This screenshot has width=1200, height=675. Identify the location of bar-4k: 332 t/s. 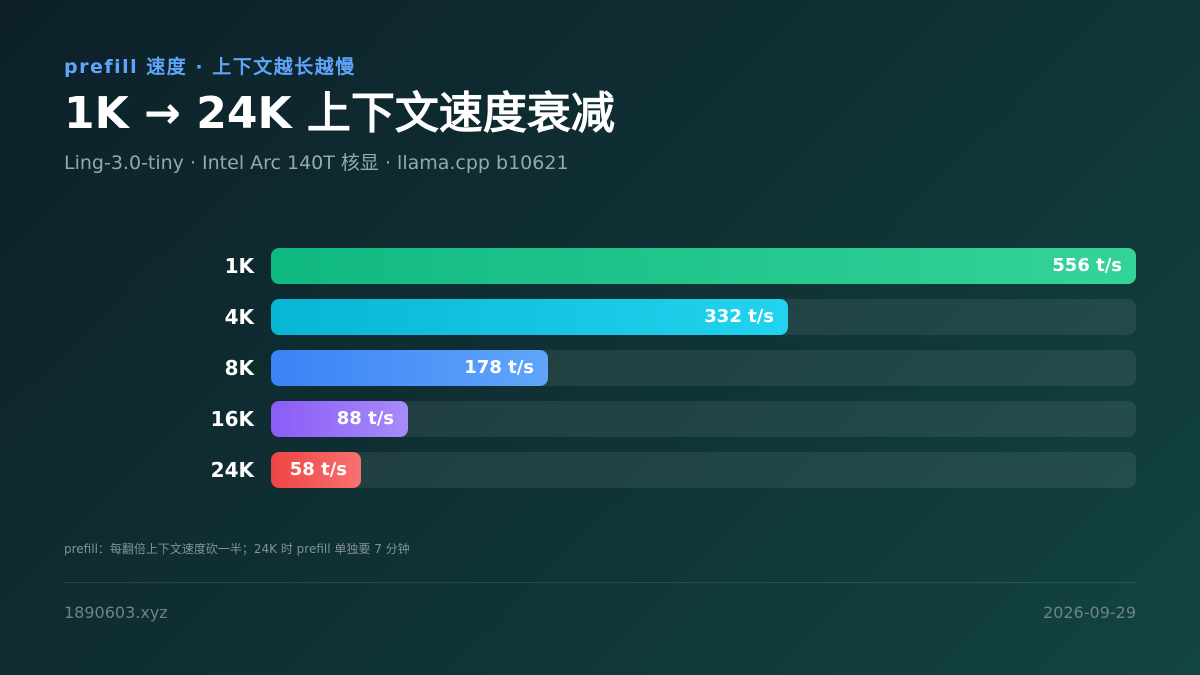
(529, 317).